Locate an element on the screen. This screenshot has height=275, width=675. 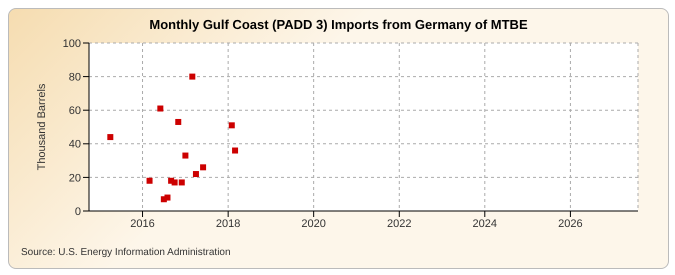
y-tick-label: 80 is located at coordinates (74, 78).